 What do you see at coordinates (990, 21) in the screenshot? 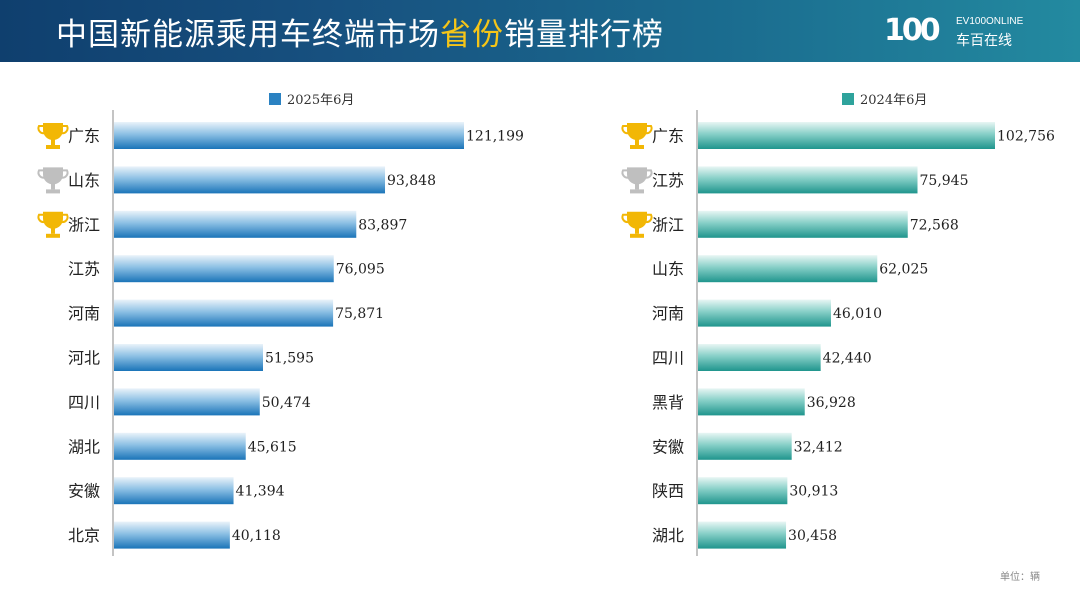
I see `logo-english-text: EV100ONLINE` at bounding box center [990, 21].